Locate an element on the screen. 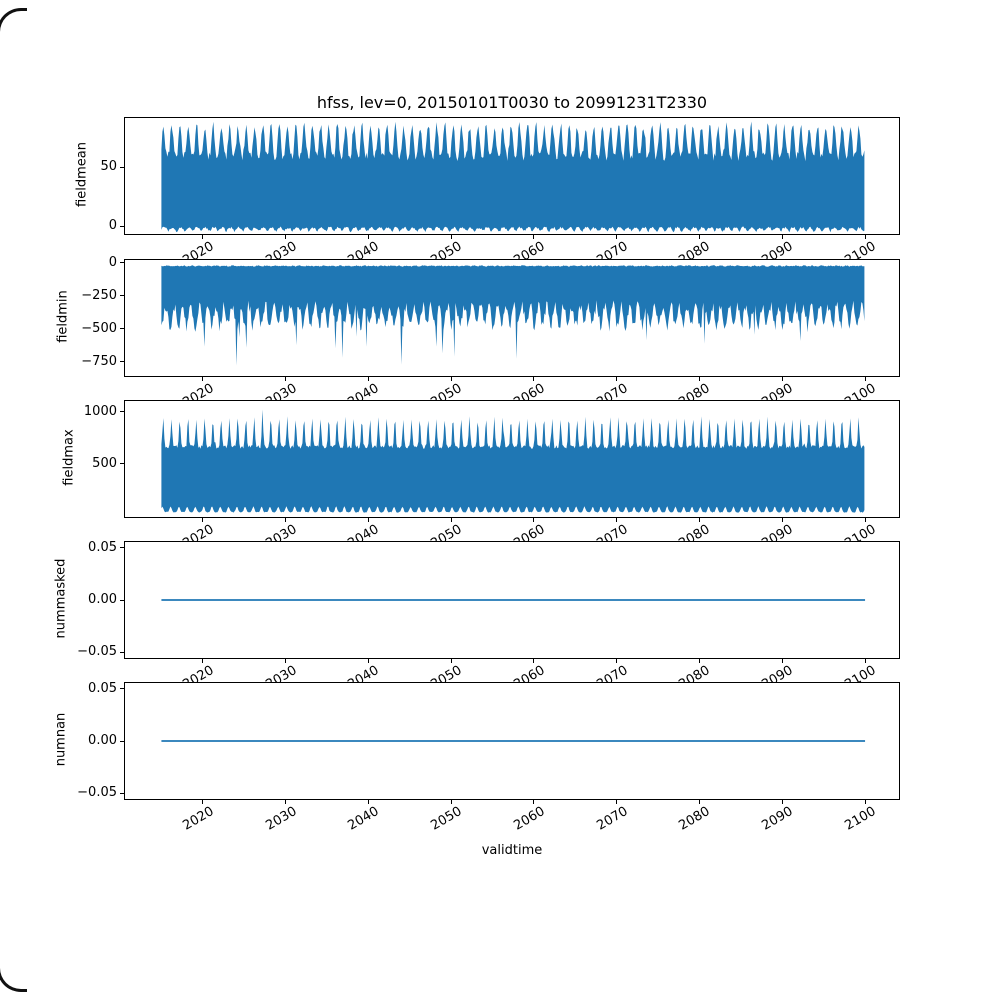 The image size is (1000, 1000). axes-numnan is located at coordinates (512, 741).